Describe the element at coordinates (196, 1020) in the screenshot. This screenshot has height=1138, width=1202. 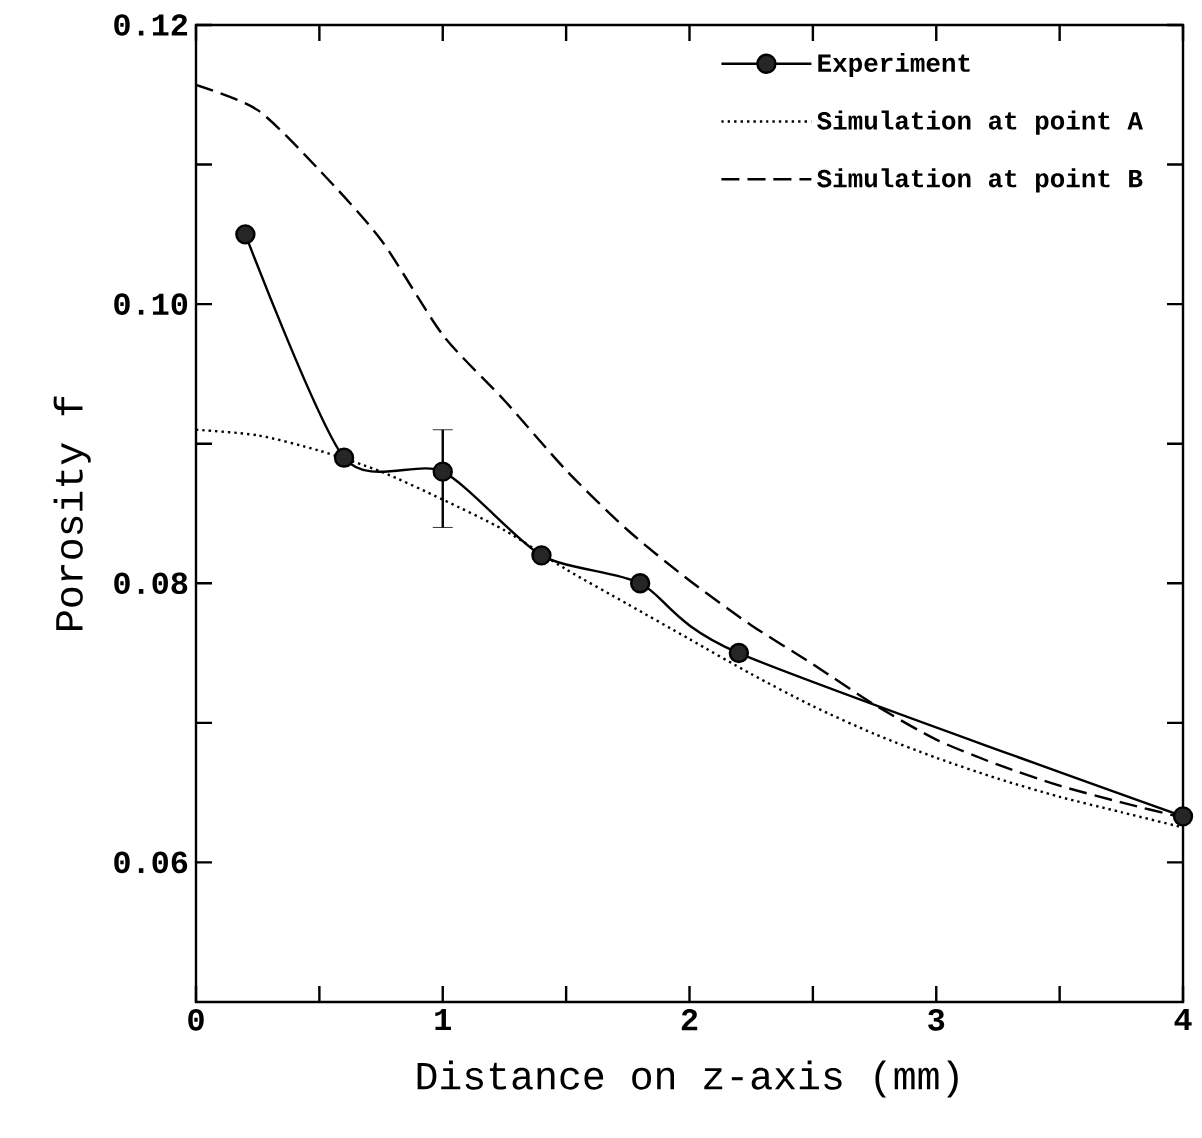
I see `x-tick-label: 0` at that location.